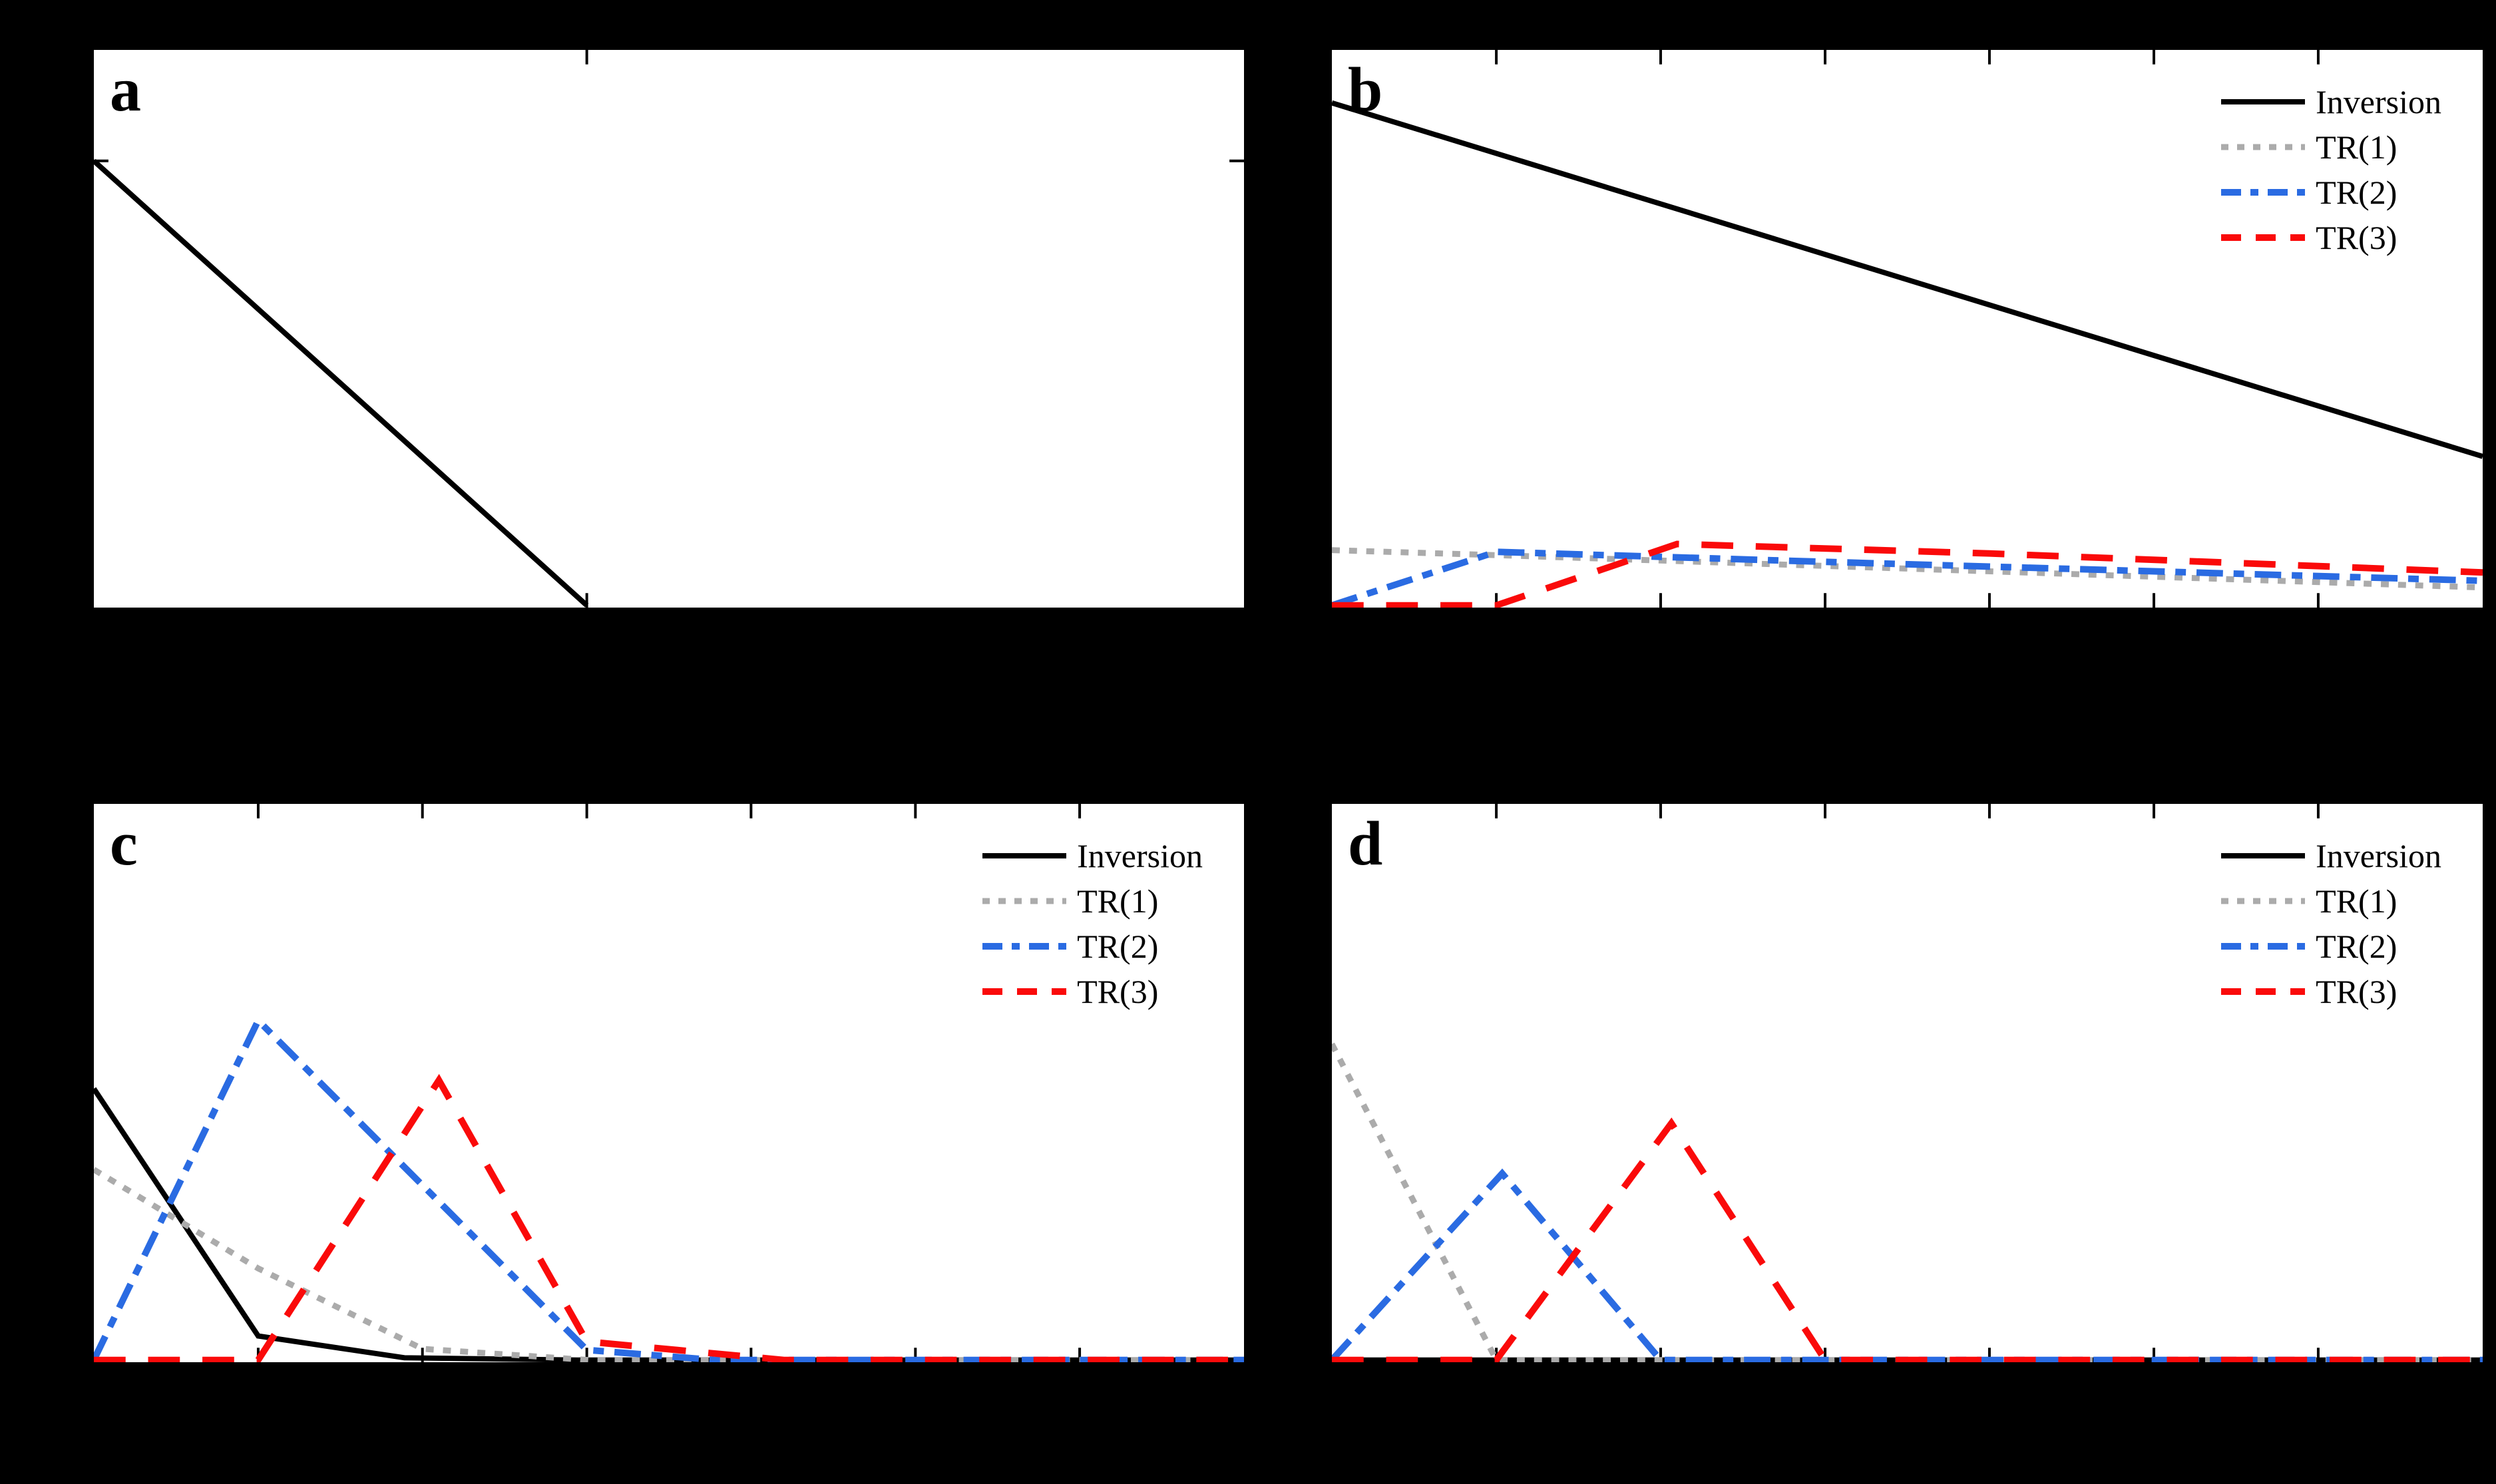 This screenshot has height=1484, width=2496. I want to click on legend-panel-c: Inversion TR(1) TR(2) TR(3), so click(1092, 923).